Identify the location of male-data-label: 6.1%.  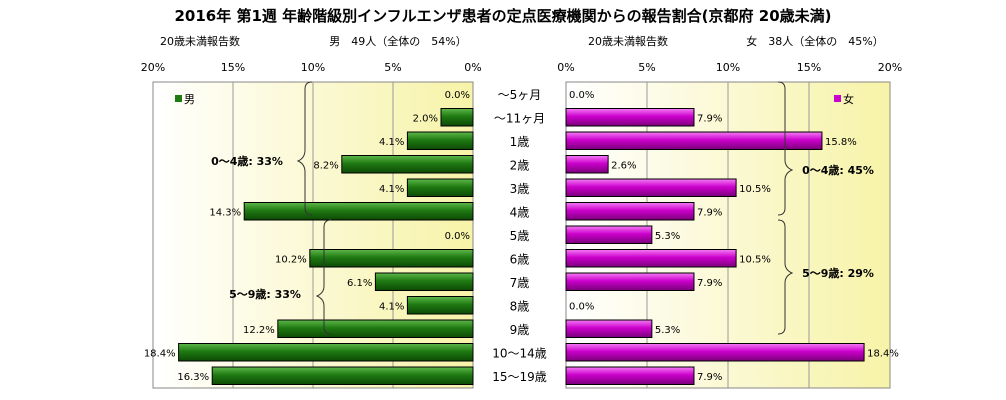
(359, 283).